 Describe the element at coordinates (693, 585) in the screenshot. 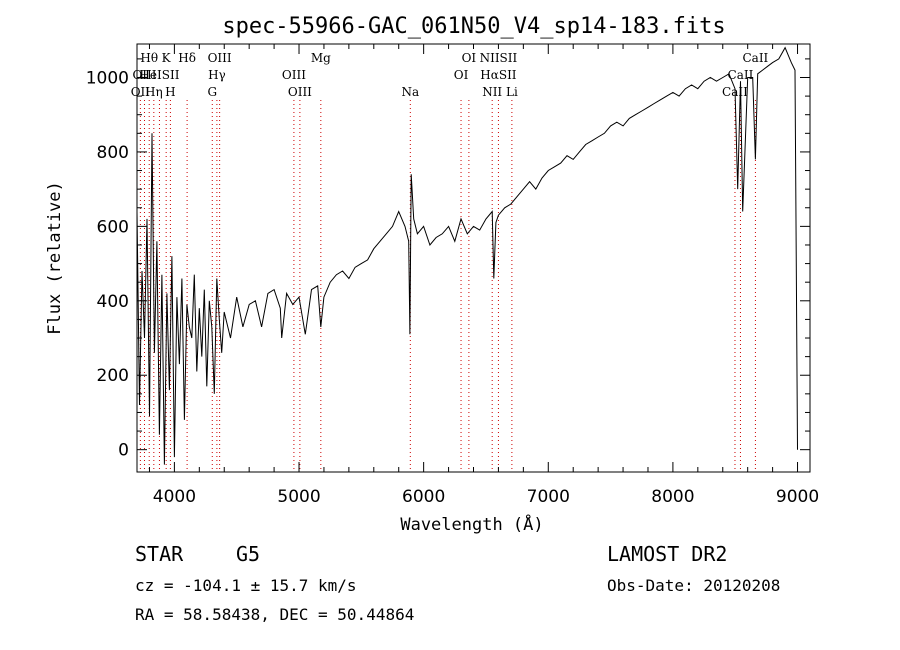

I see `observation-date: Obs-Date: 20120208` at that location.